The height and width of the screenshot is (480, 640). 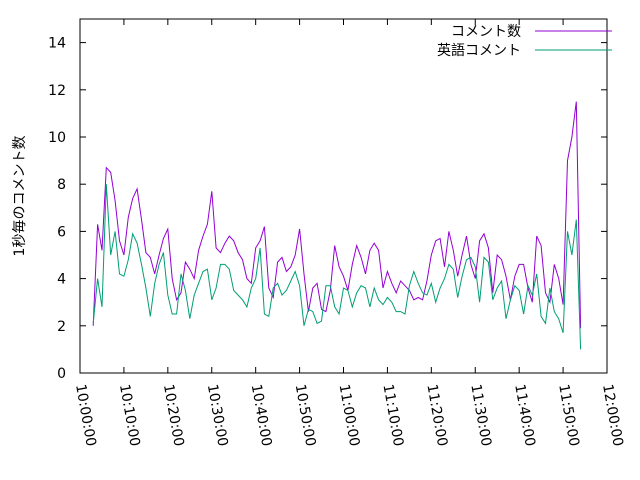 I want to click on y-tick-label: 14, so click(x=57, y=44).